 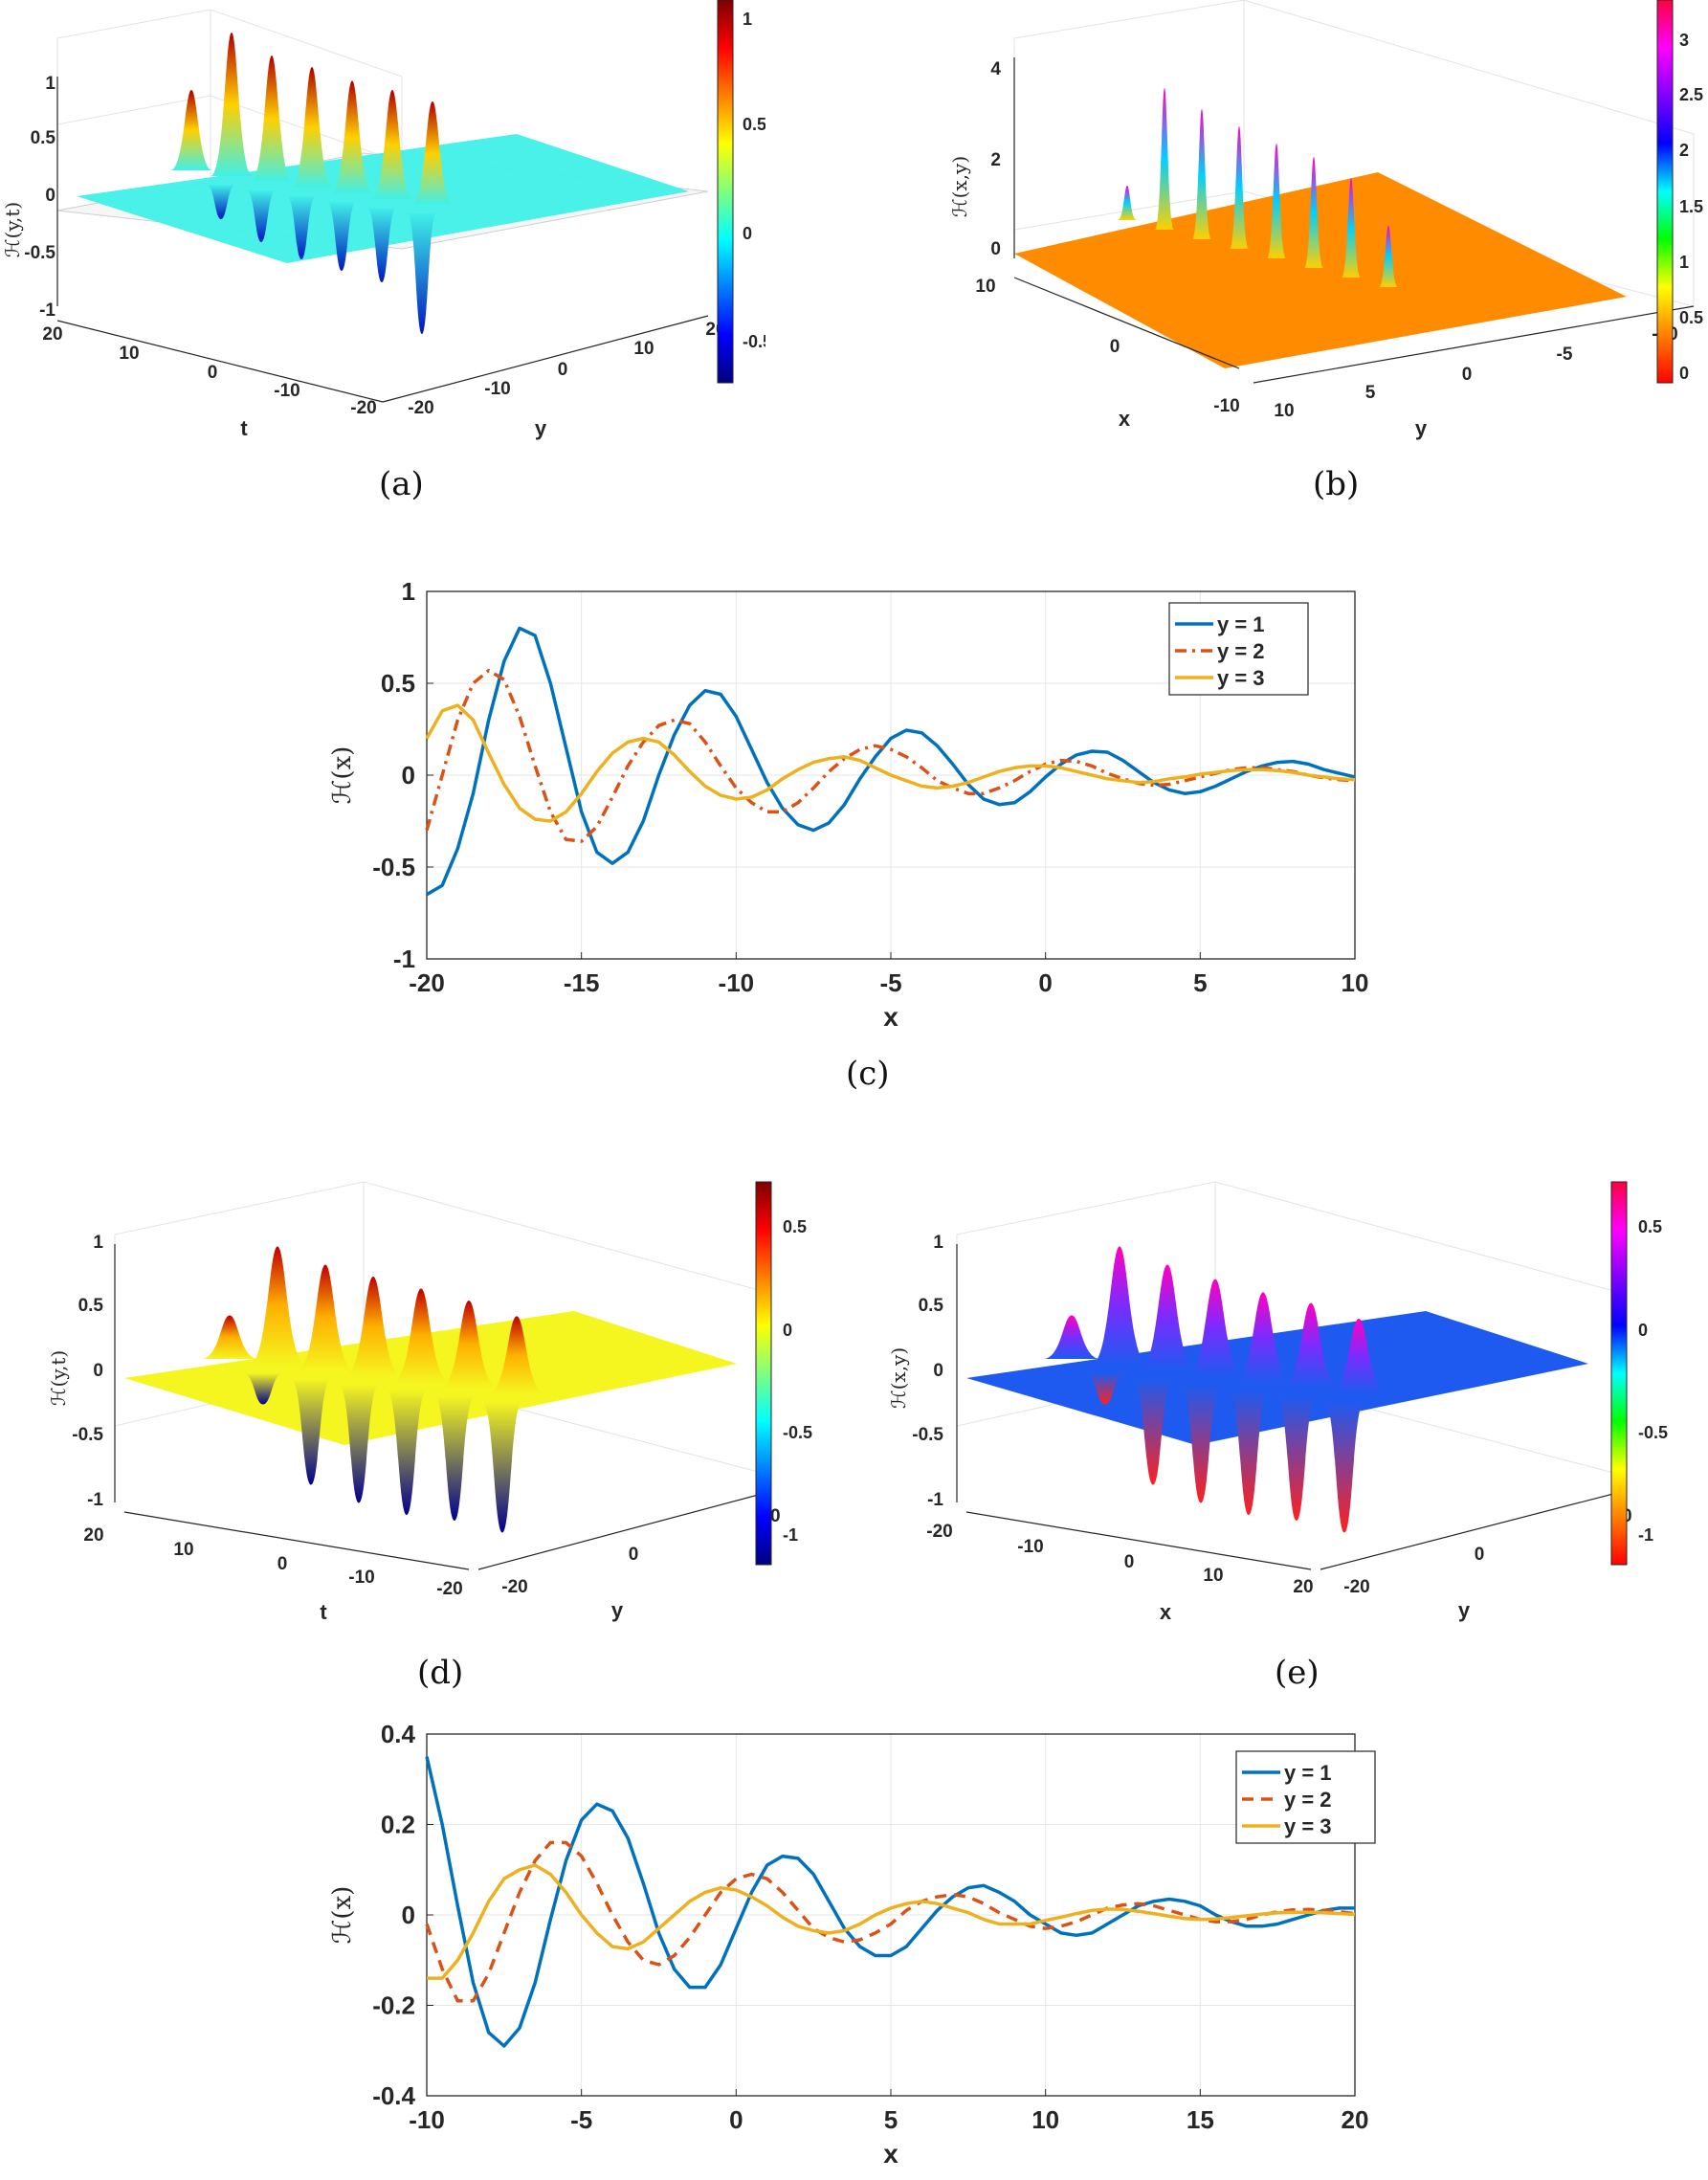 What do you see at coordinates (748, 233) in the screenshot?
I see `colorbar-tick: 0` at bounding box center [748, 233].